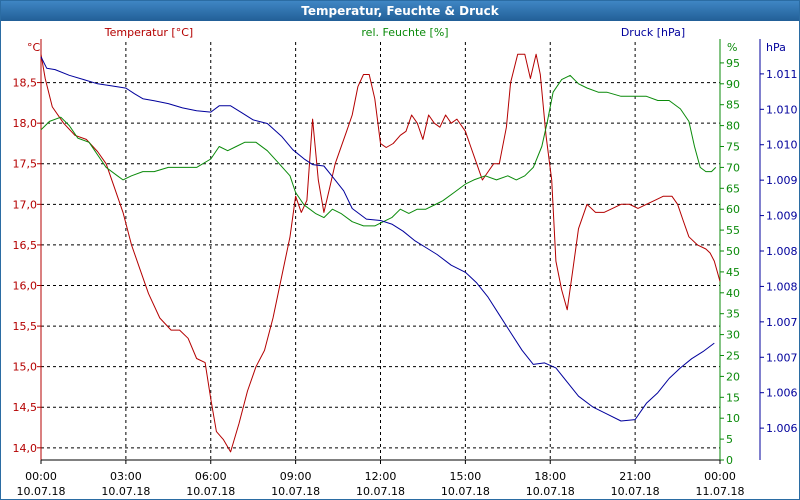 The height and width of the screenshot is (500, 800). I want to click on humidity-tick-label: 30, so click(733, 335).